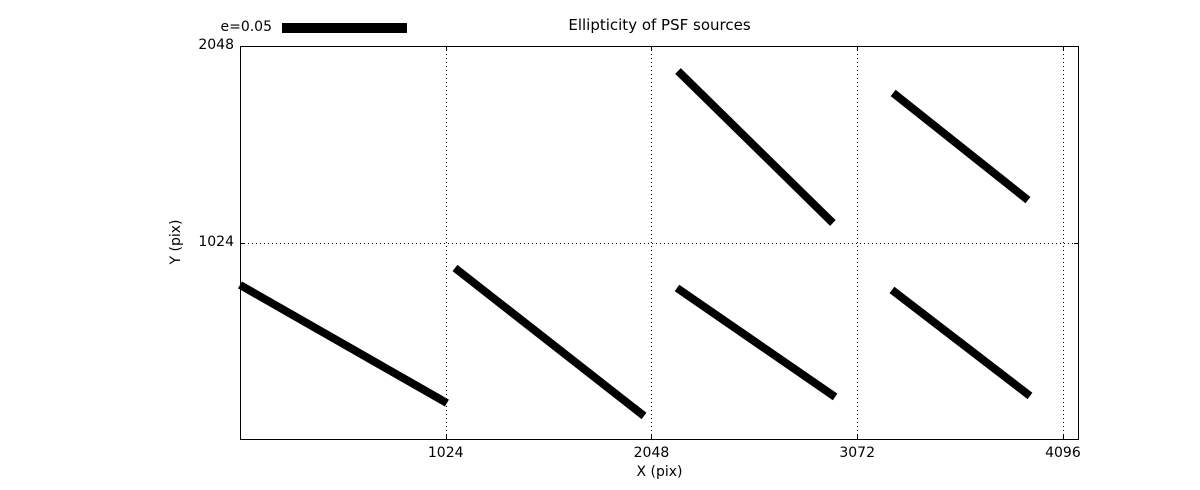 The height and width of the screenshot is (490, 1200). What do you see at coordinates (445, 453) in the screenshot?
I see `x-tick-label: 1024` at bounding box center [445, 453].